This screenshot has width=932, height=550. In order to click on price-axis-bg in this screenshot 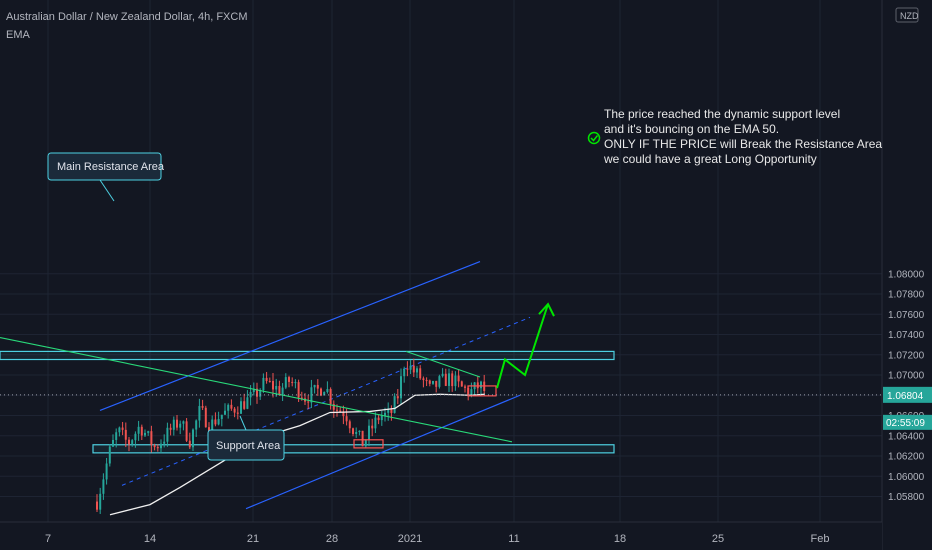, I will do `click(907, 275)`.